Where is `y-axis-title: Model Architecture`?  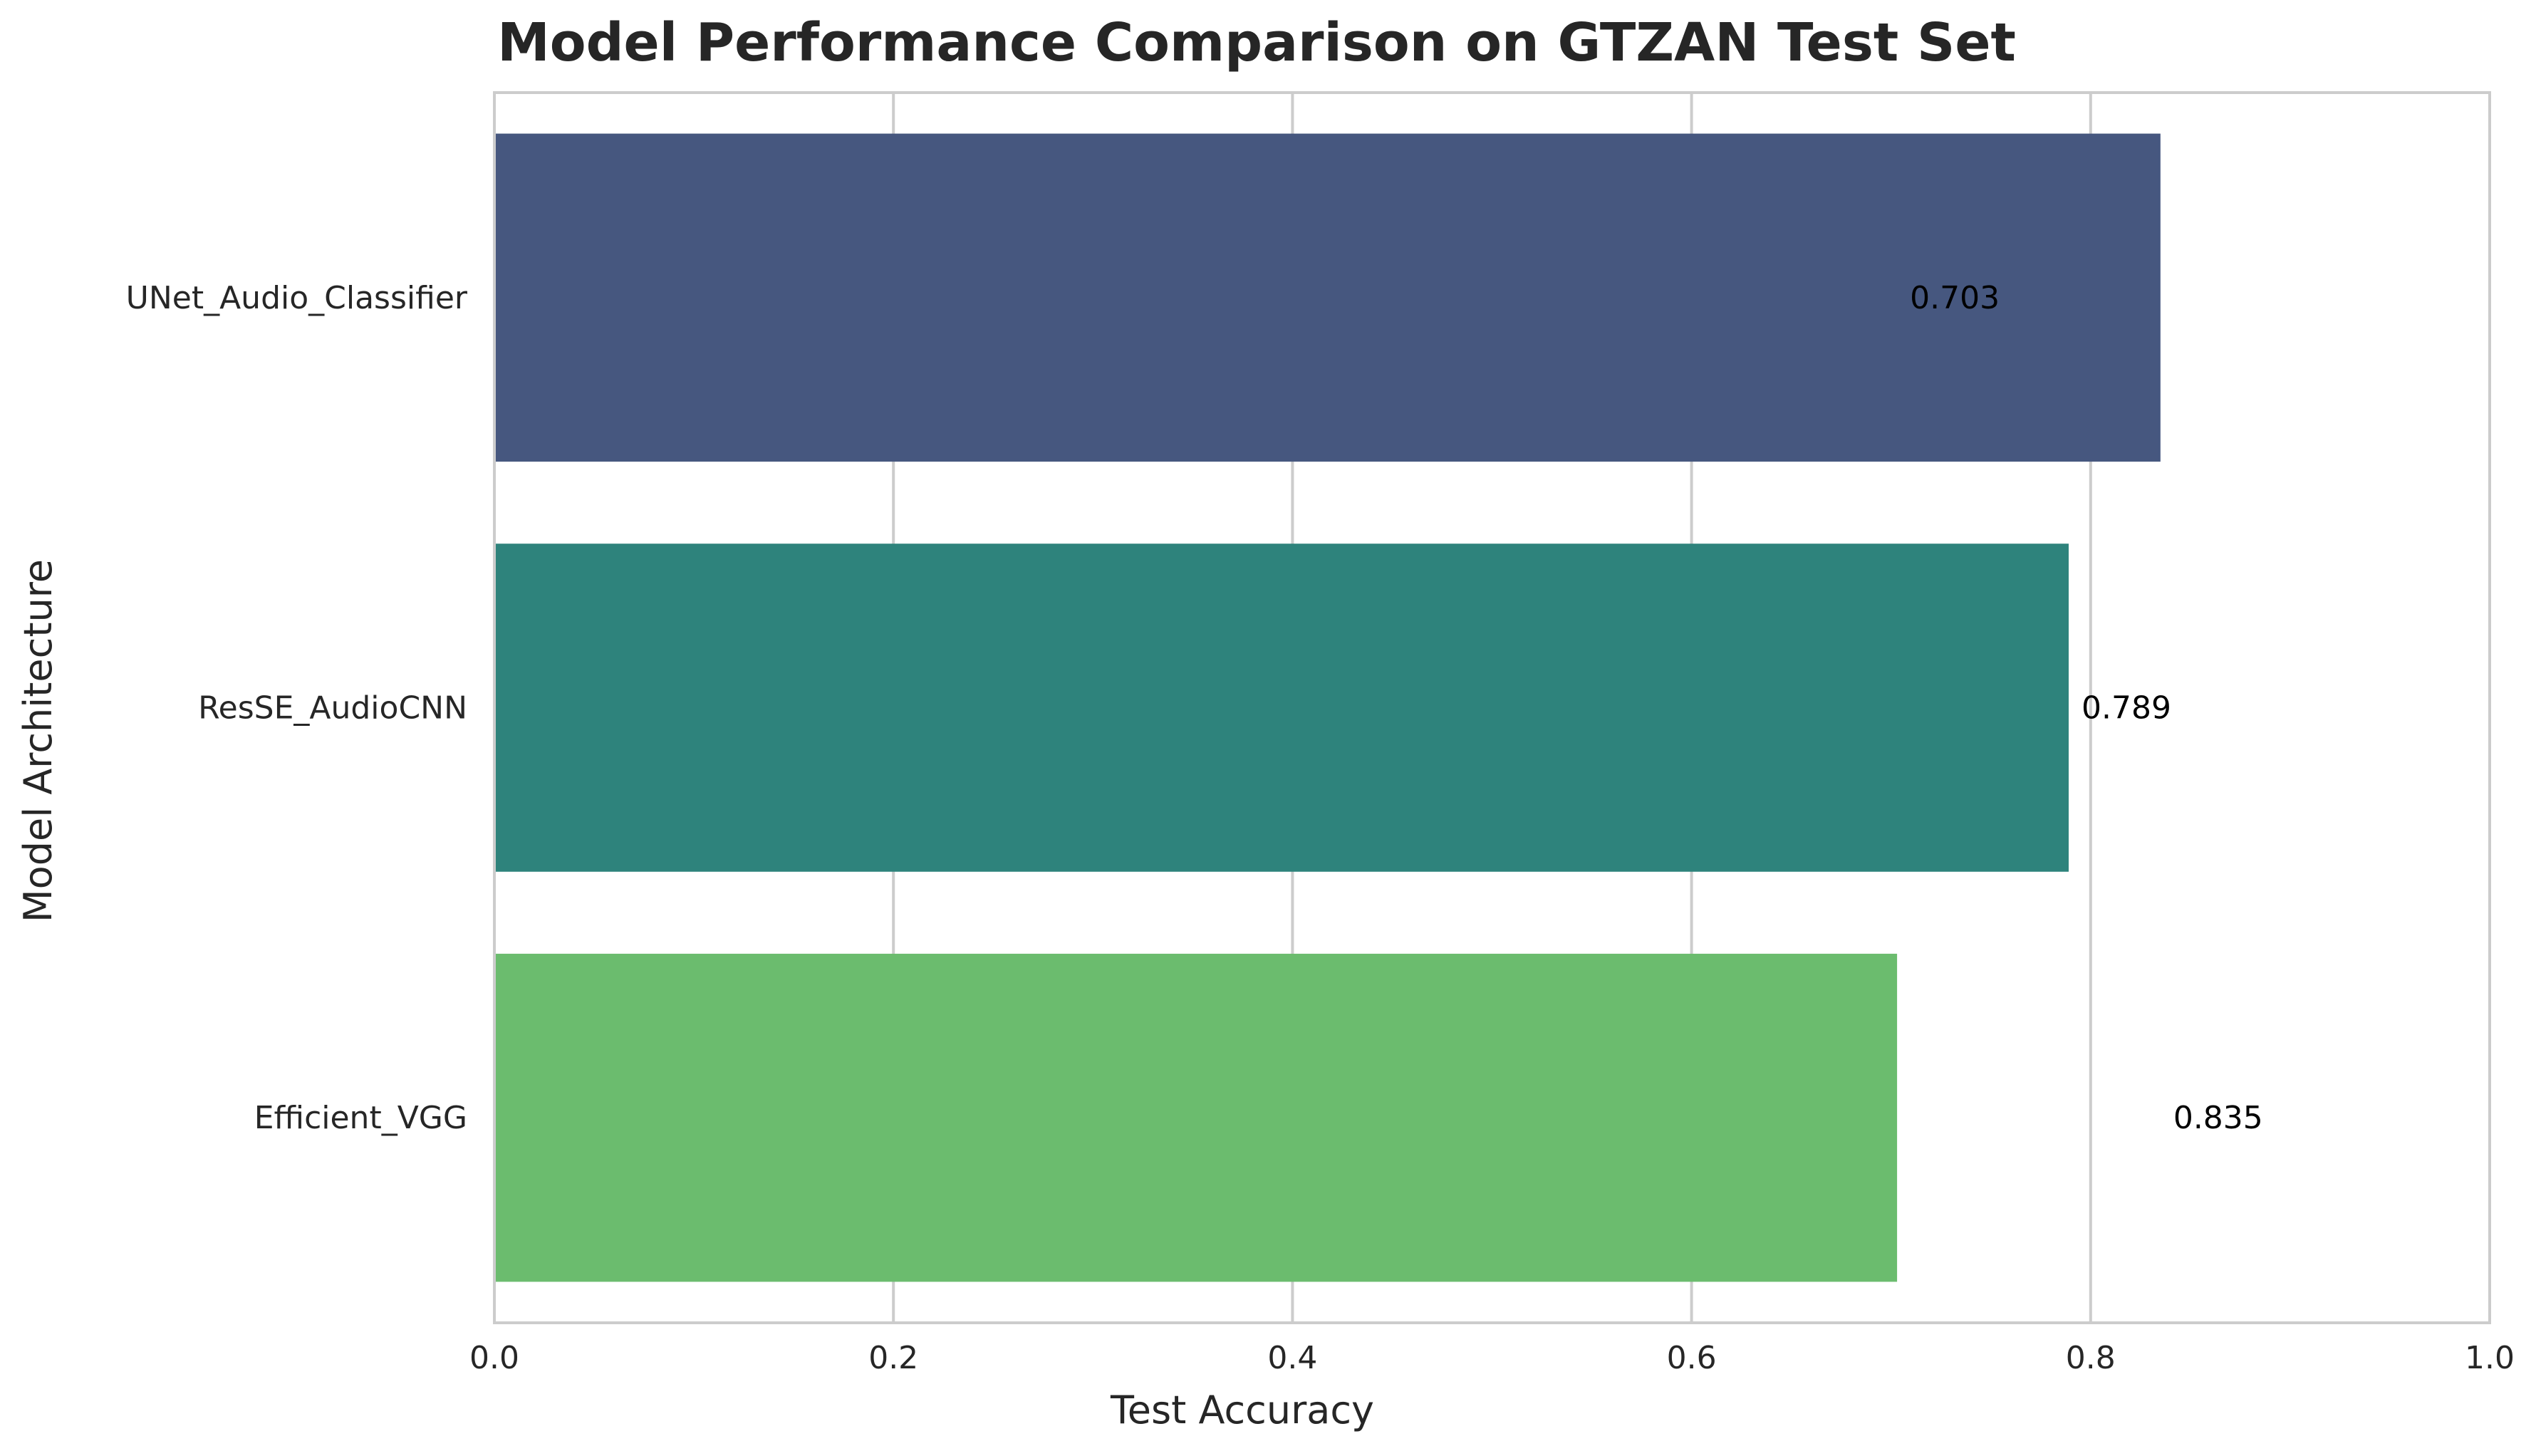
y-axis-title: Model Architecture is located at coordinates (38, 740).